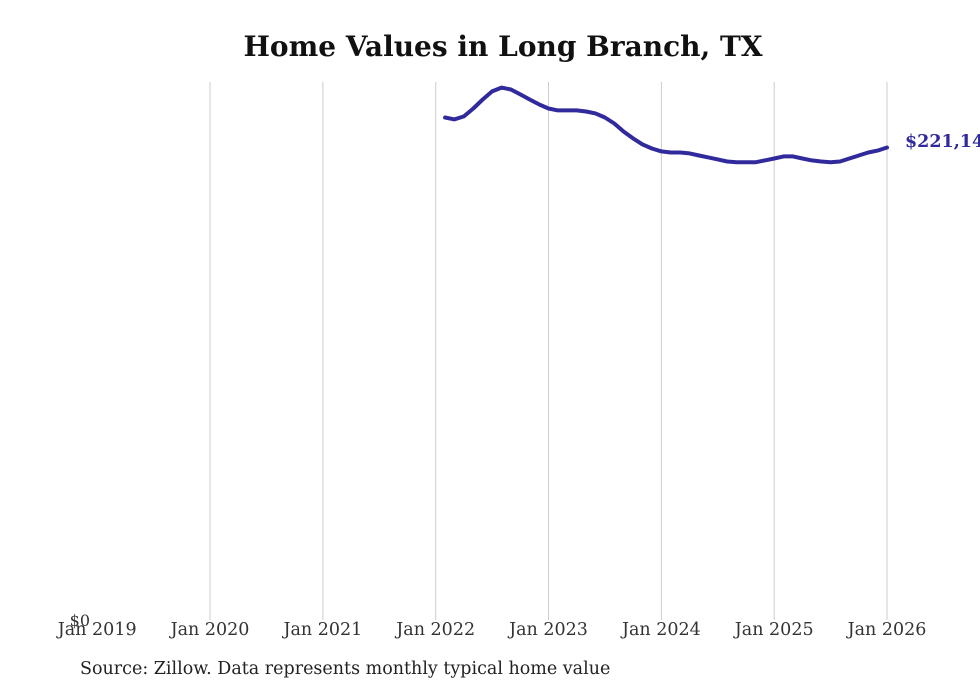 The width and height of the screenshot is (980, 699). What do you see at coordinates (887, 630) in the screenshot?
I see `x-tick-label: Jan 2026` at bounding box center [887, 630].